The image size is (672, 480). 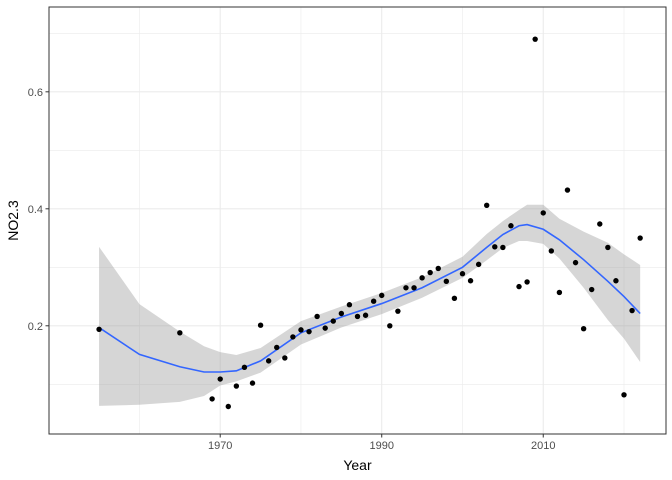 I want to click on x-tick-label: 2010, so click(x=543, y=446).